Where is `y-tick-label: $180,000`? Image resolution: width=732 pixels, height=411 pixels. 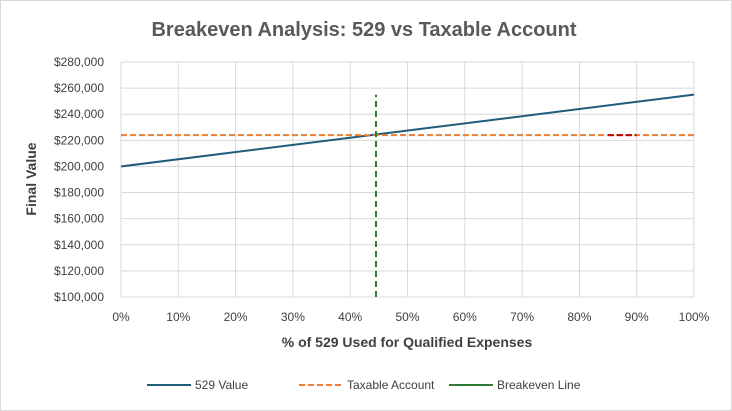
y-tick-label: $180,000 is located at coordinates (79, 193).